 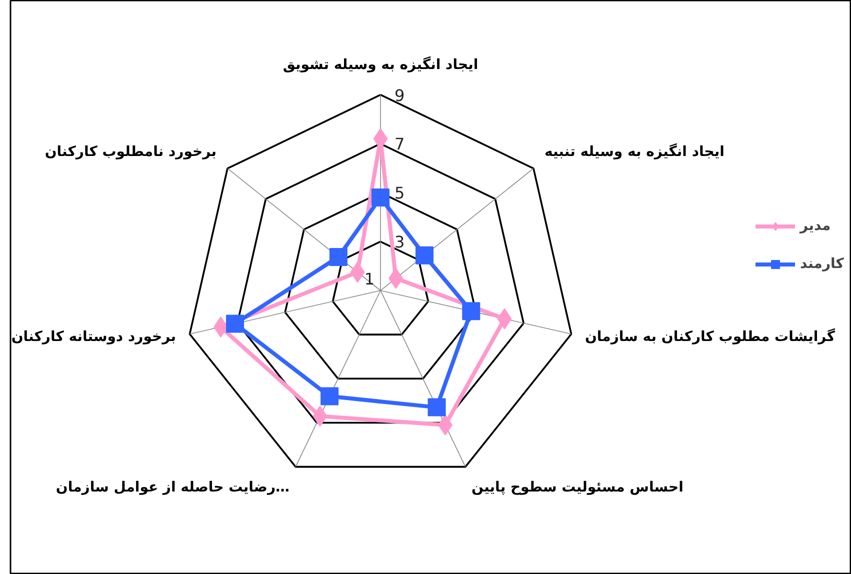 I want to click on y-tick-label: 9, so click(x=399, y=95).